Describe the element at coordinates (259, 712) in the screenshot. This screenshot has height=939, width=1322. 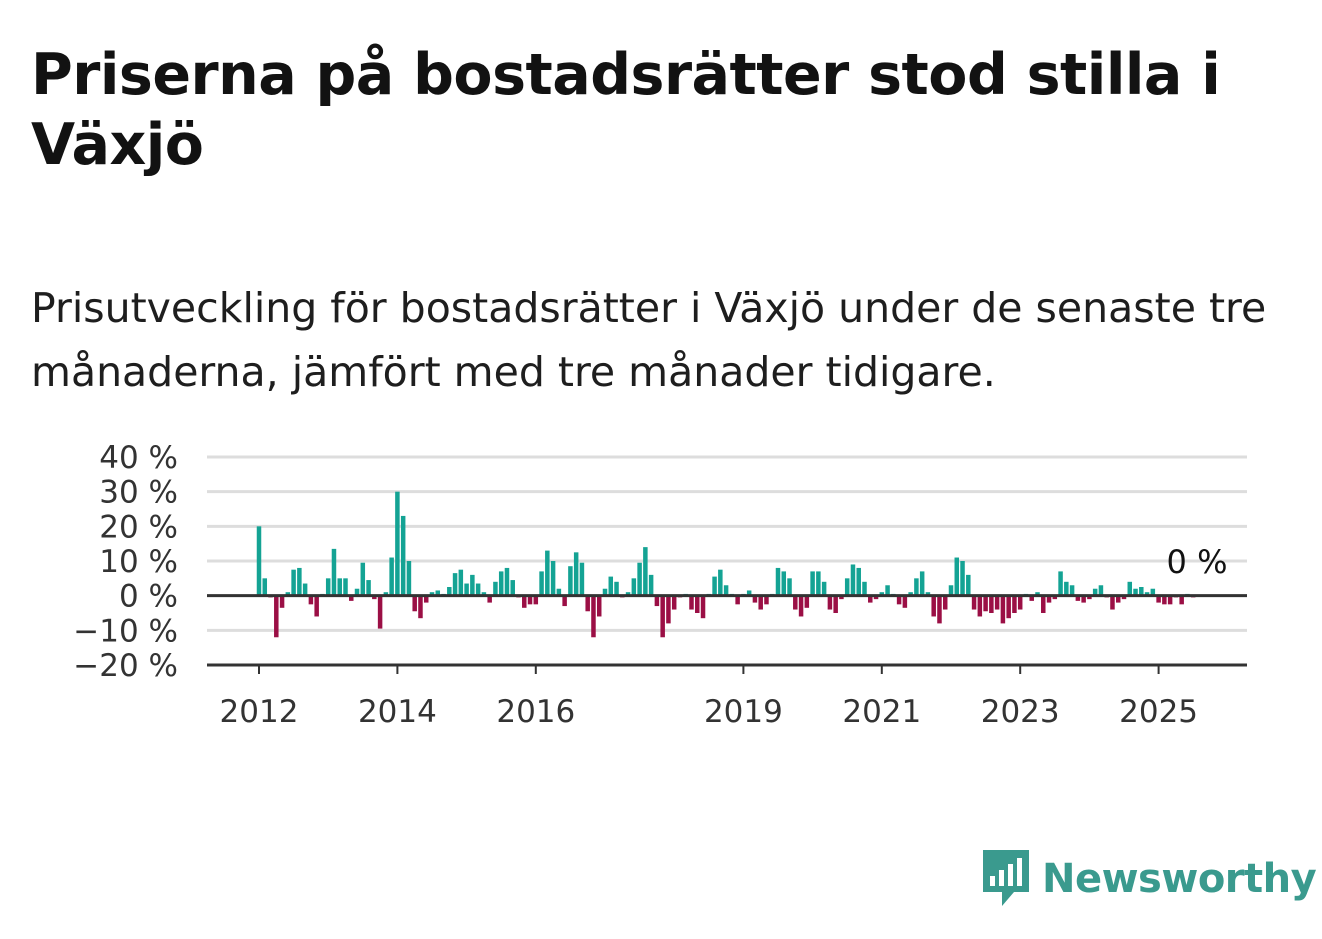
I see `x-tick-label: 2012` at that location.